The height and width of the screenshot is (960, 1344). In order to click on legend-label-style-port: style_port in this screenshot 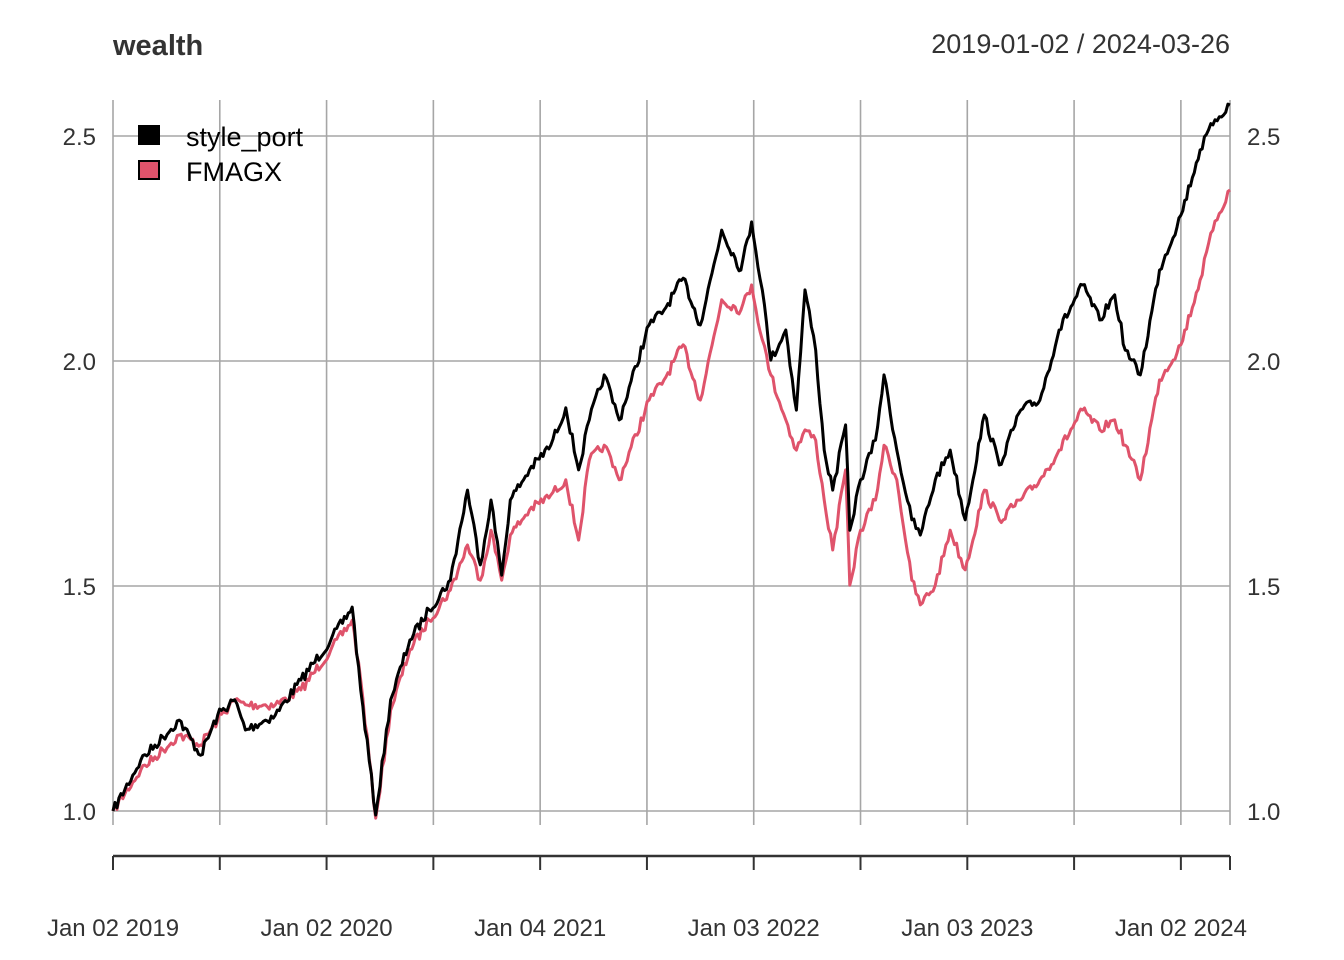, I will do `click(245, 137)`.